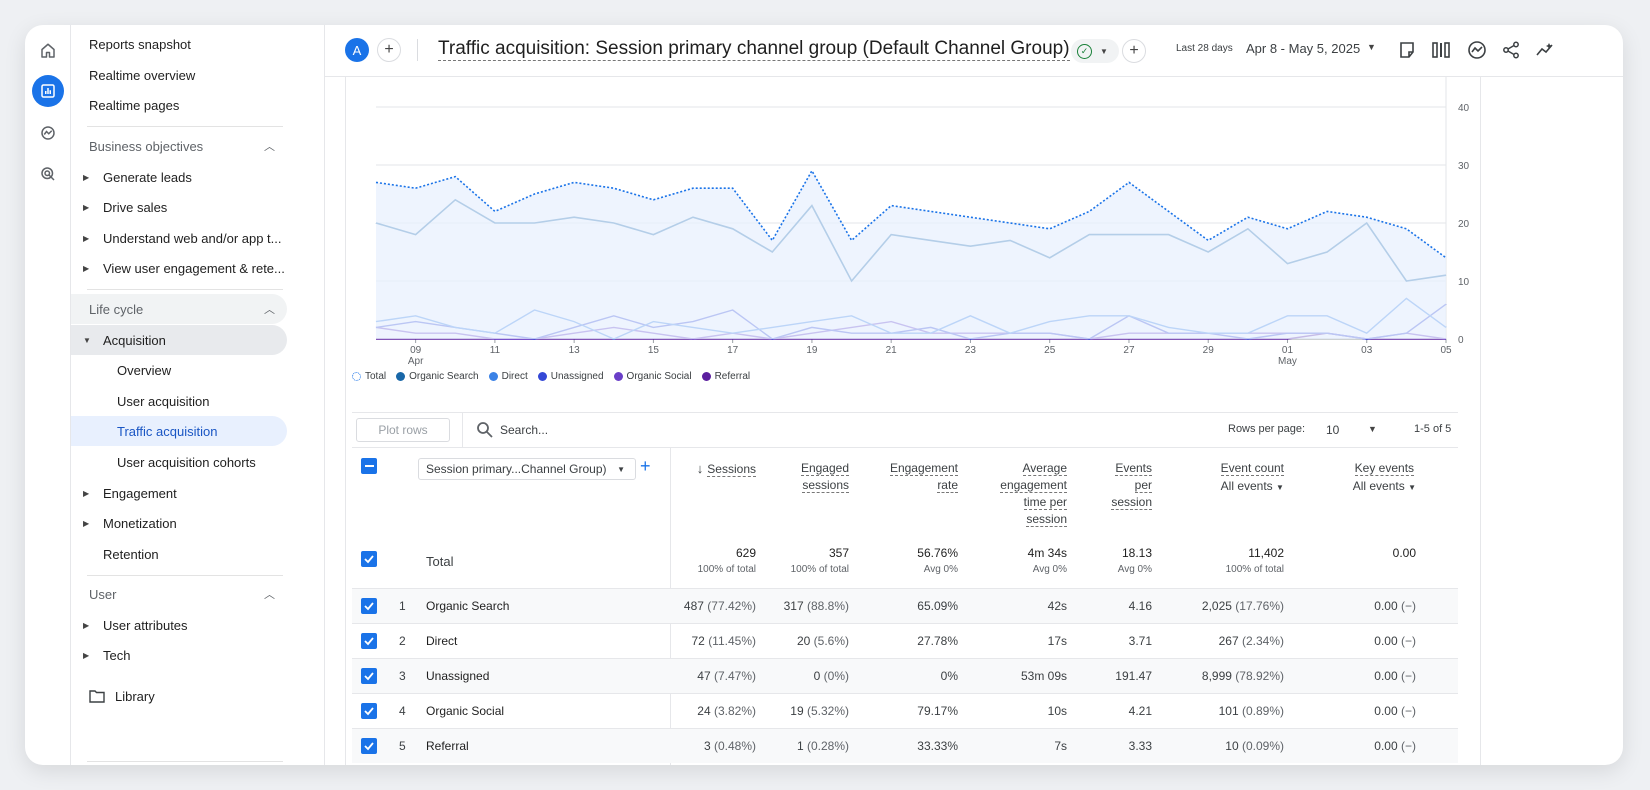 The image size is (1650, 790). I want to click on section-business-objectives: Business objectives ︿, so click(179, 146).